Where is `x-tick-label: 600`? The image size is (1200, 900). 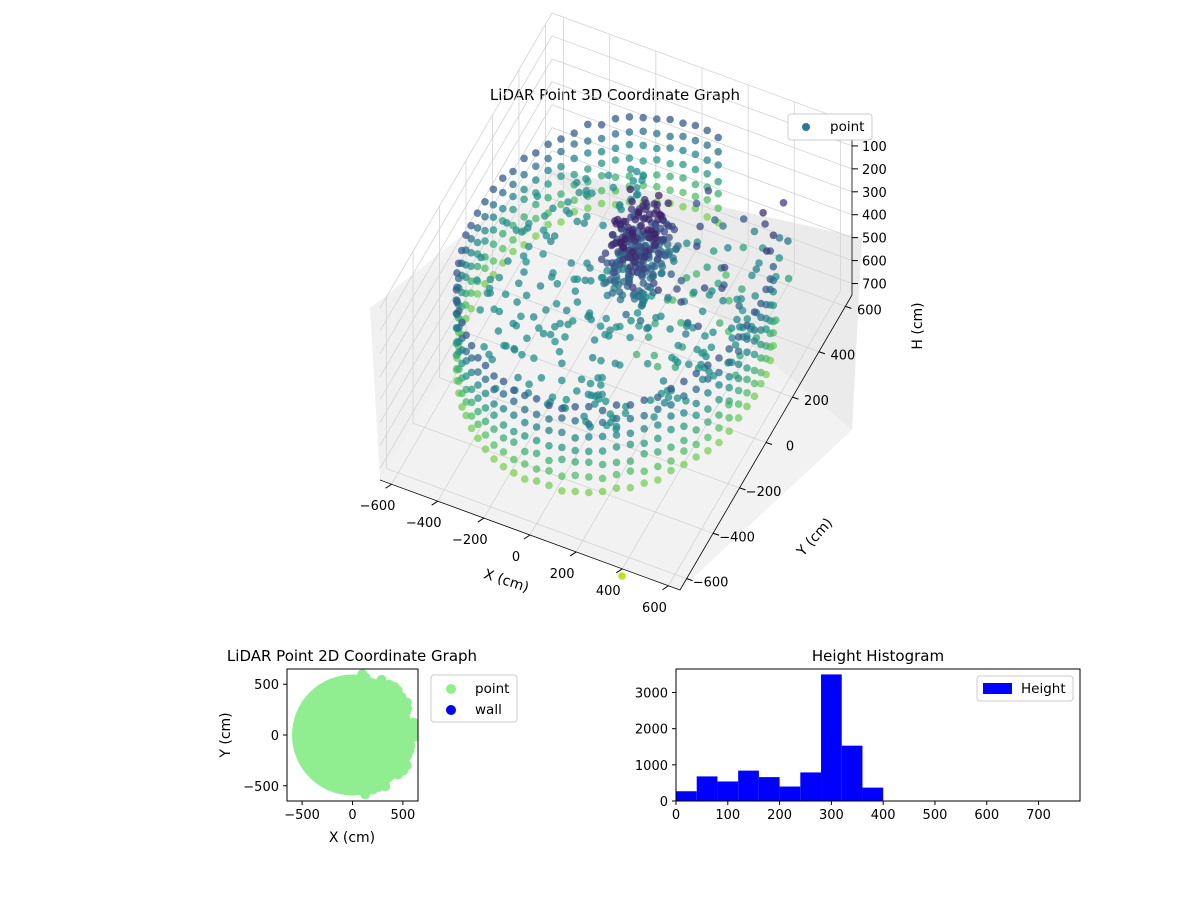 x-tick-label: 600 is located at coordinates (654, 608).